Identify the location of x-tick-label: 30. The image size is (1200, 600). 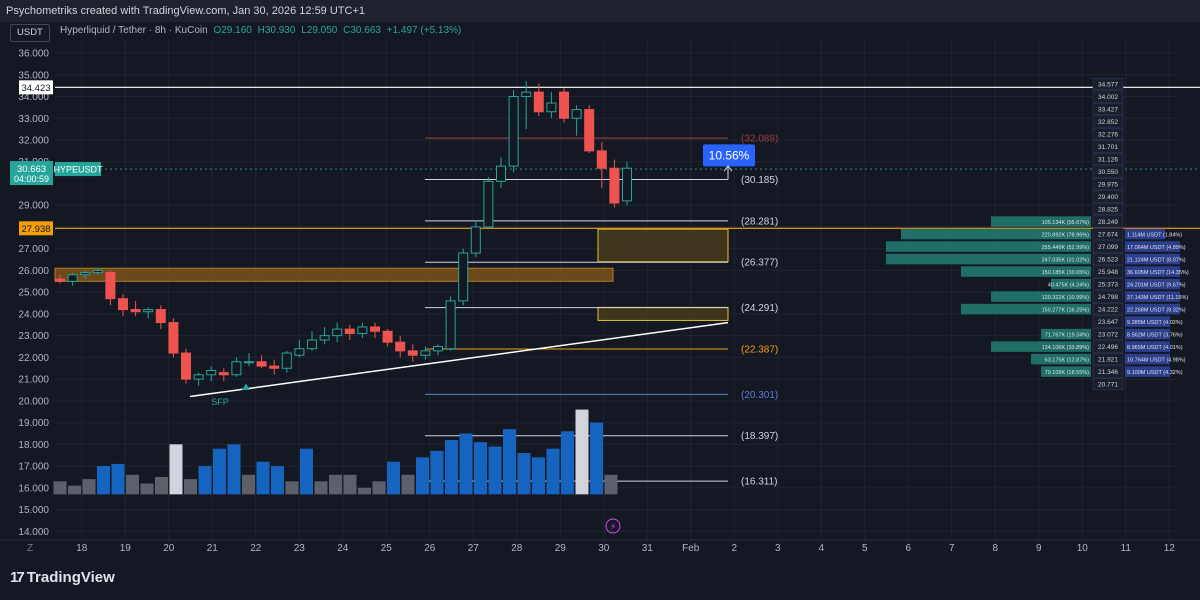
(604, 548).